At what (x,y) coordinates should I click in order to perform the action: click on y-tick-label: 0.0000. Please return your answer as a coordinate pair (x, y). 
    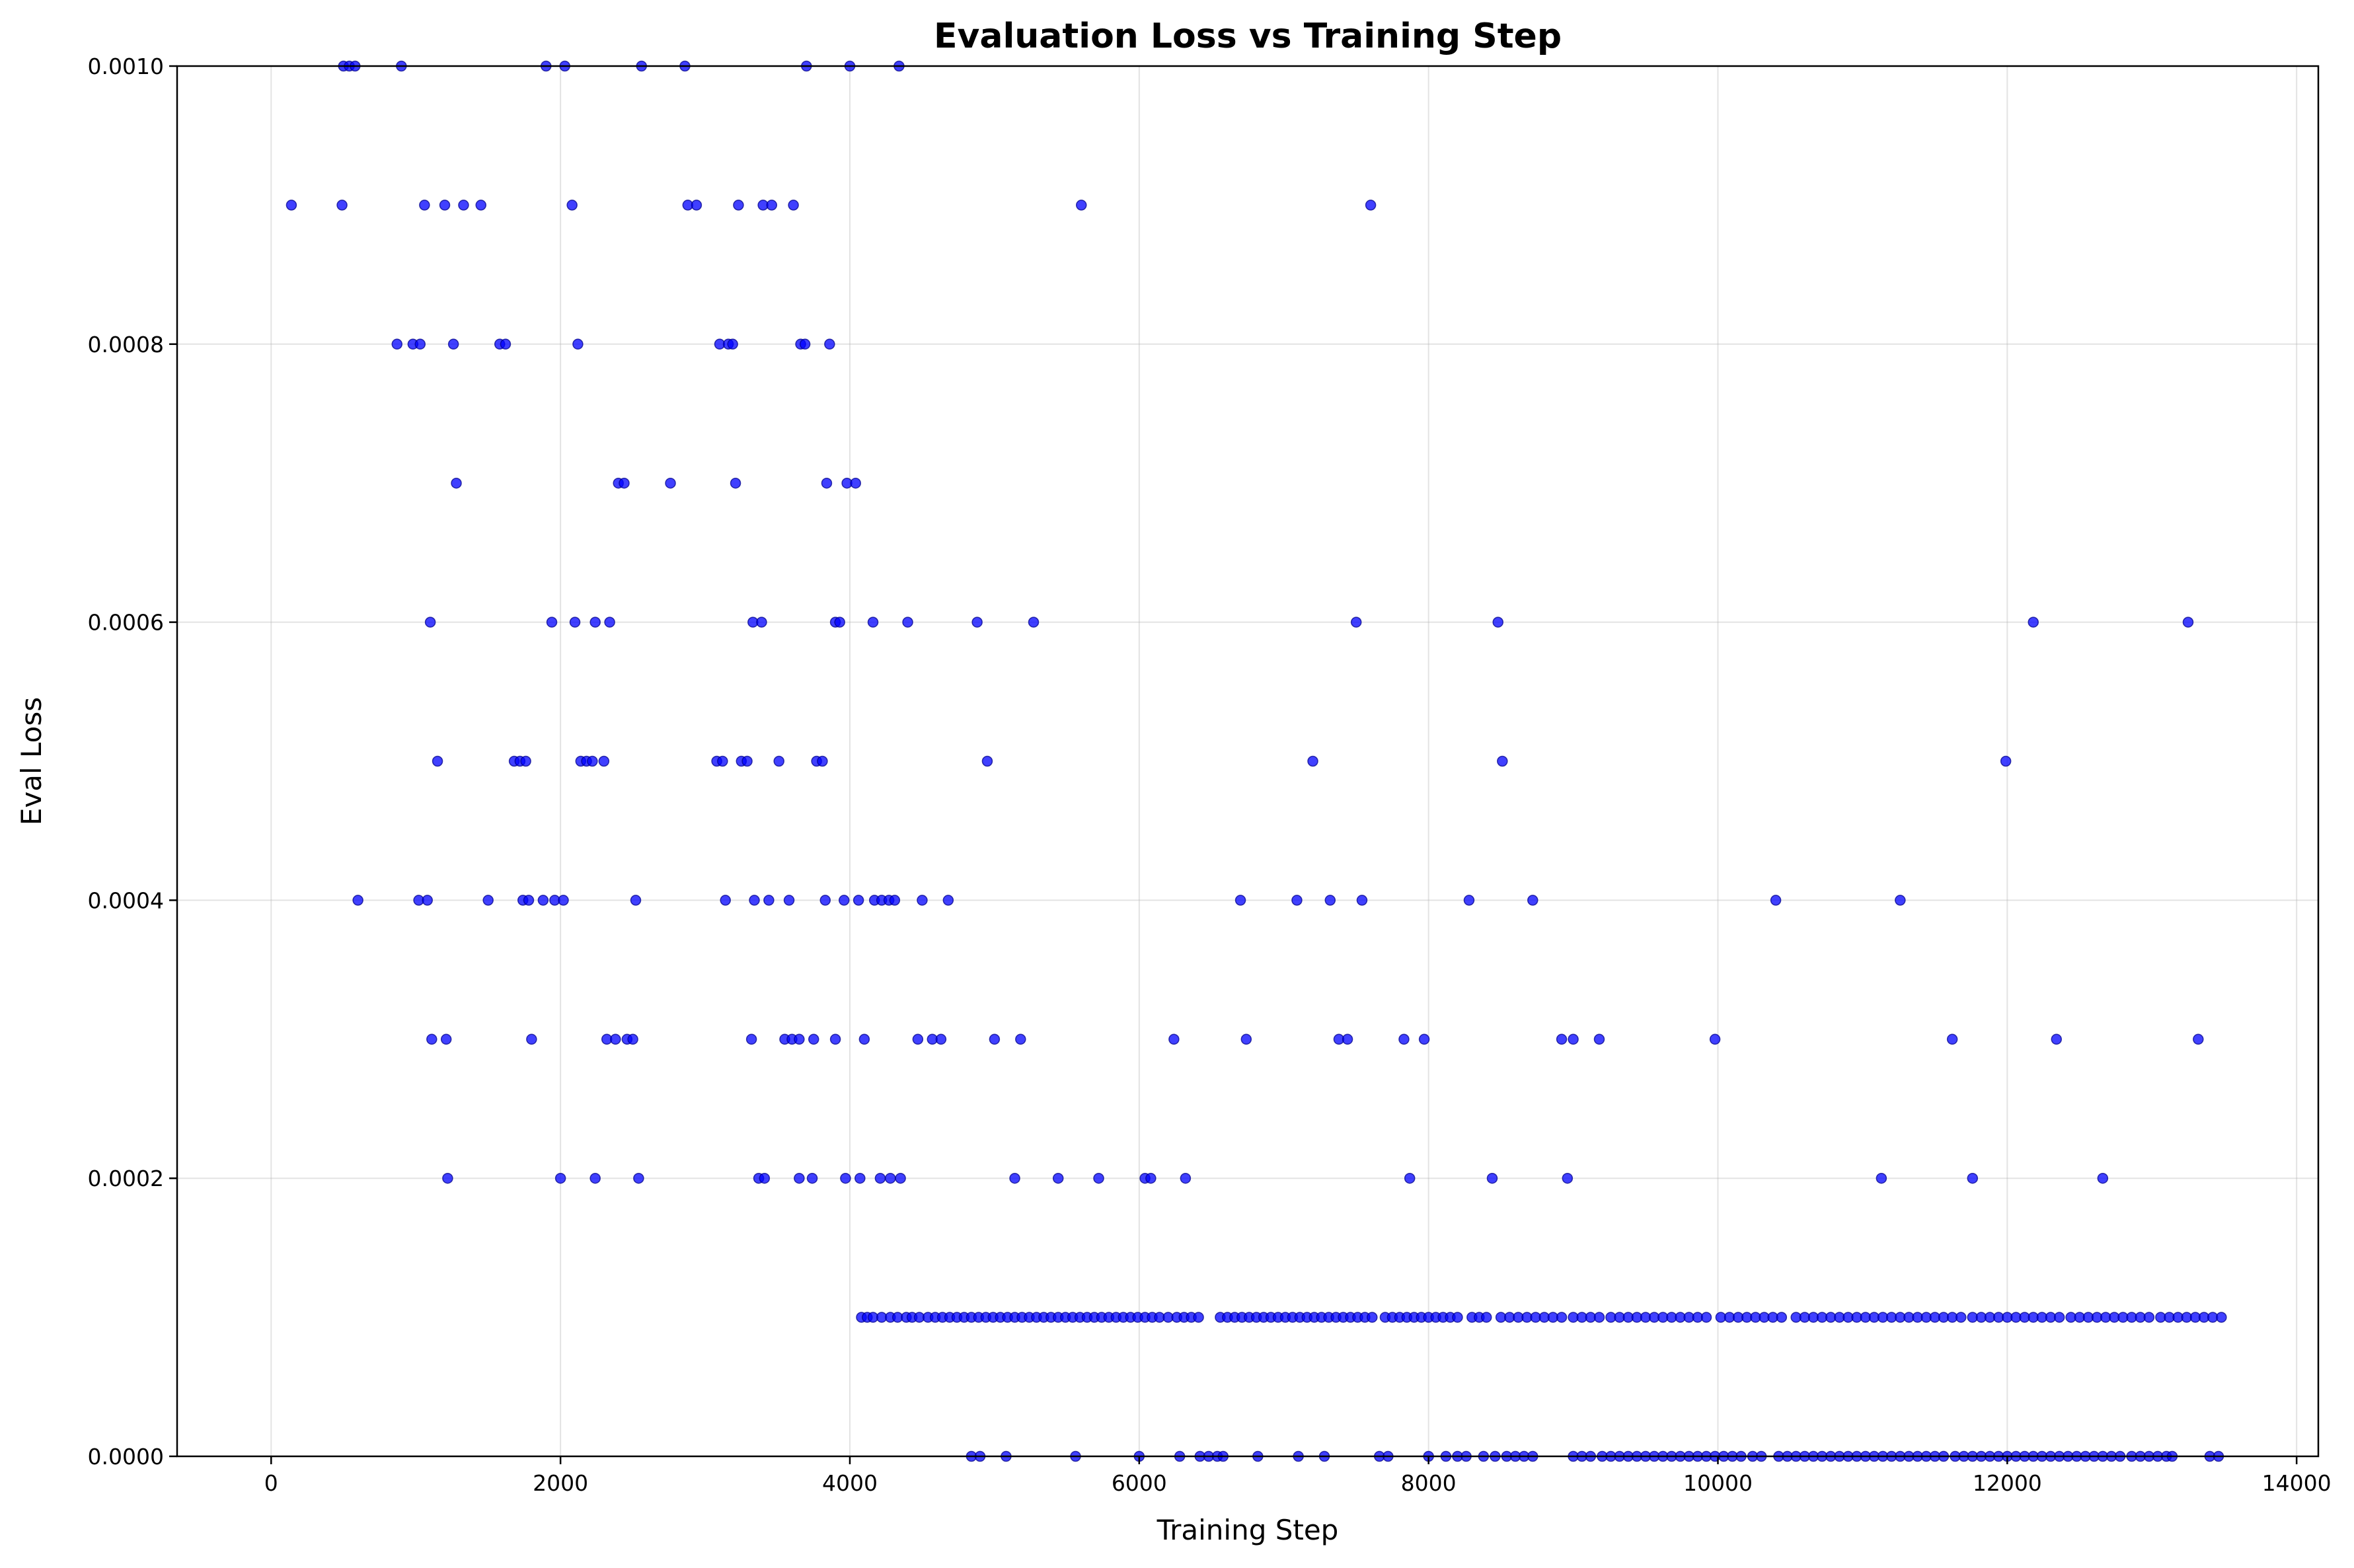
    Looking at the image, I should click on (126, 1457).